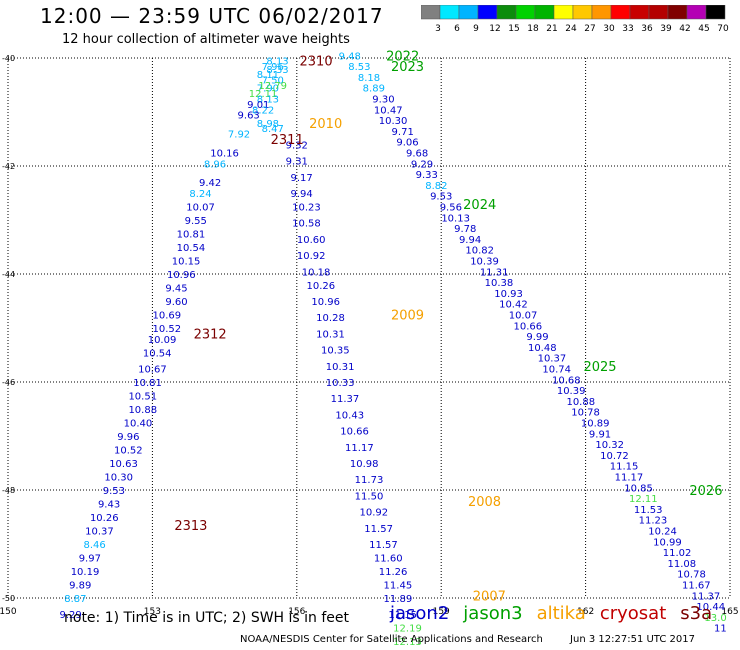 The width and height of the screenshot is (740, 650). What do you see at coordinates (85, 572) in the screenshot?
I see `swh-value-2310: 10.19` at bounding box center [85, 572].